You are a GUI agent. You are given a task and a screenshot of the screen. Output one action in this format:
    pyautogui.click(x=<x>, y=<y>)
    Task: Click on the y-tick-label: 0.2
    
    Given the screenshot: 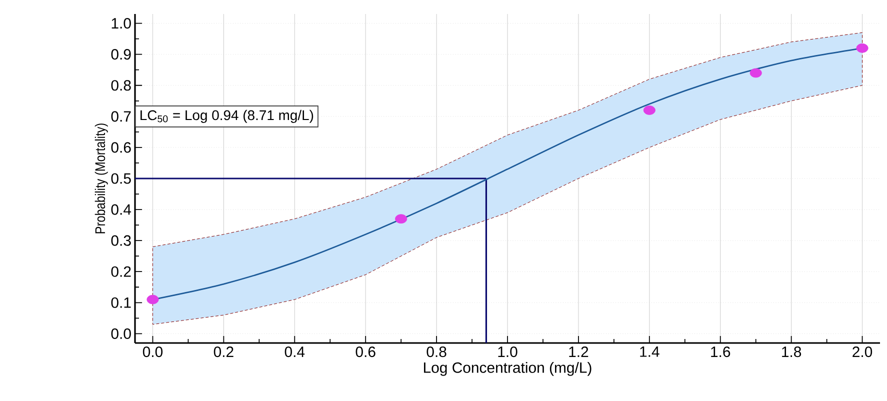 What is the action you would take?
    pyautogui.click(x=121, y=271)
    